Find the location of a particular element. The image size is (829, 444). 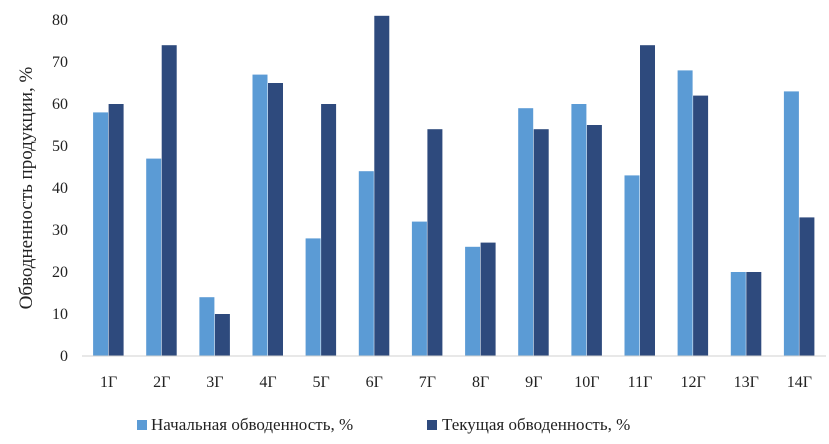

legend-swatch-current is located at coordinates (432, 425).